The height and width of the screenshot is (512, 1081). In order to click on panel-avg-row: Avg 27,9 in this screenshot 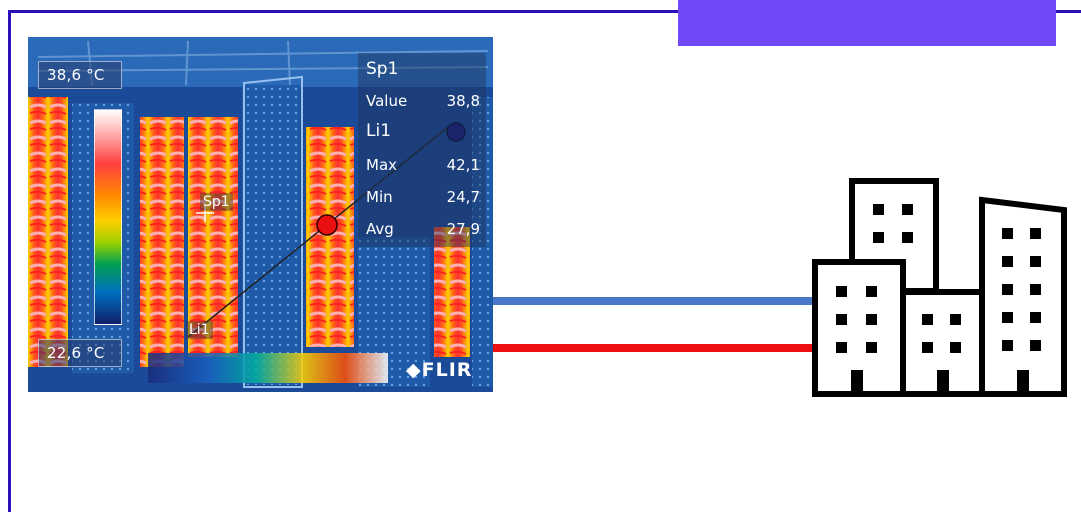, I will do `click(423, 229)`.